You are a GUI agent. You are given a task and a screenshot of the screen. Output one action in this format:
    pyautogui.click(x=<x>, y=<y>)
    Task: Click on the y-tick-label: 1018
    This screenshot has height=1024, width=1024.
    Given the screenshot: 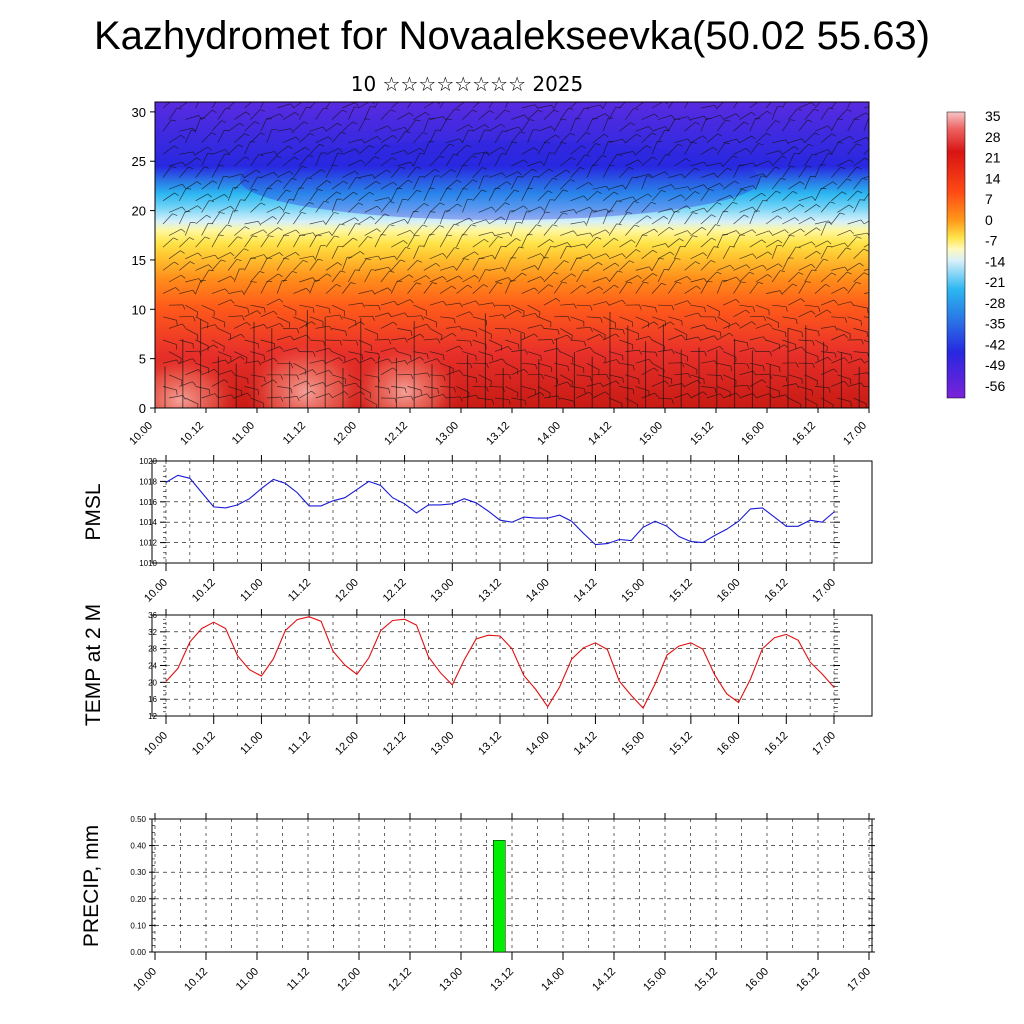 What is the action you would take?
    pyautogui.click(x=148, y=481)
    